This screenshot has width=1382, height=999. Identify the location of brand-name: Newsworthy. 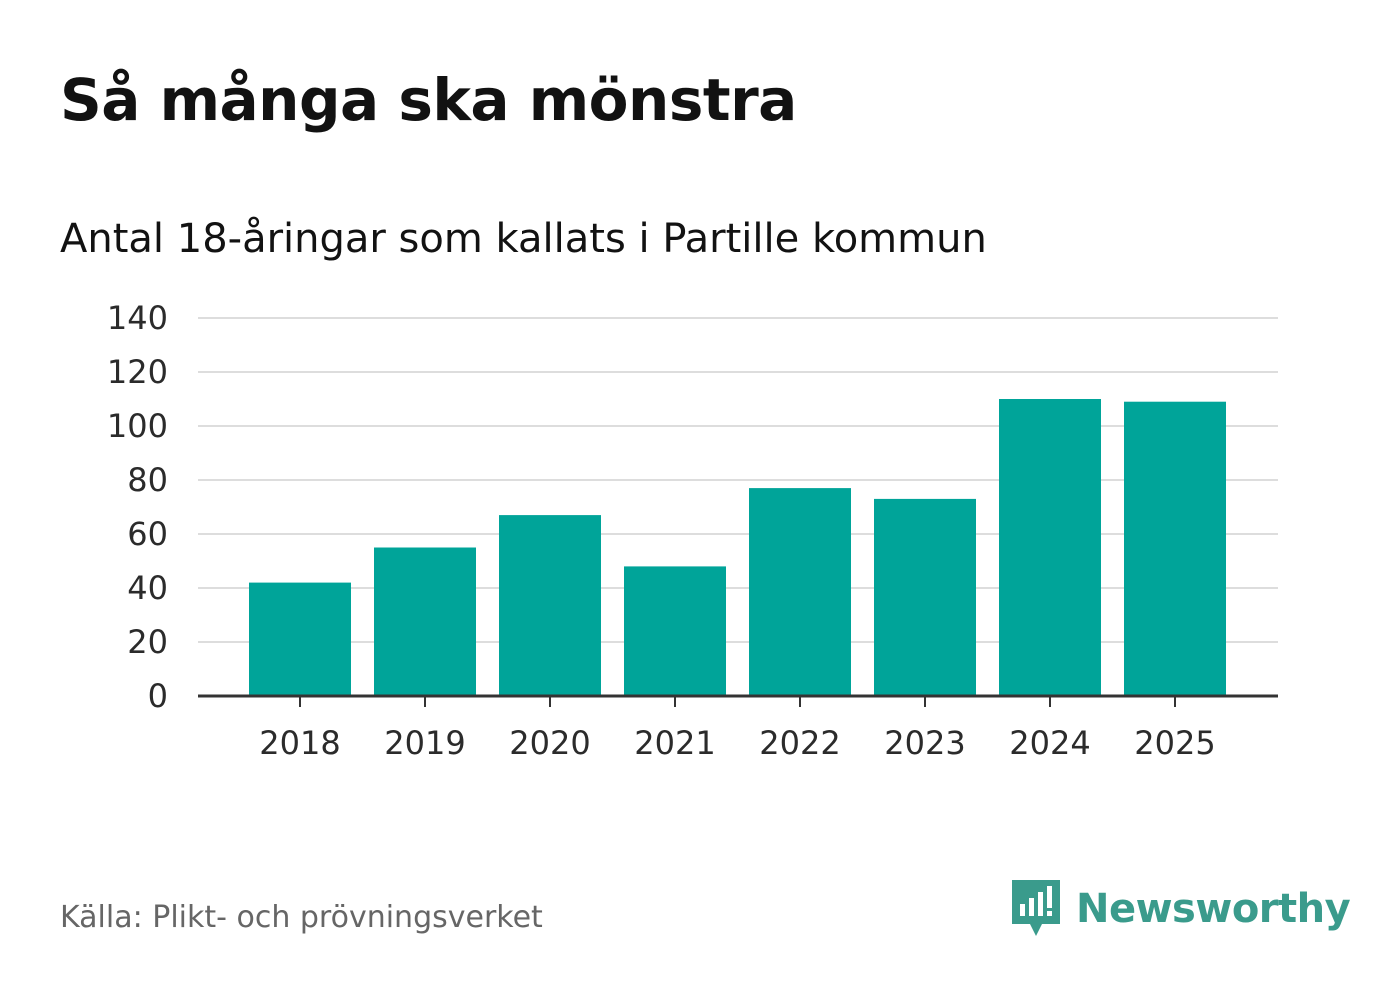
(1213, 909).